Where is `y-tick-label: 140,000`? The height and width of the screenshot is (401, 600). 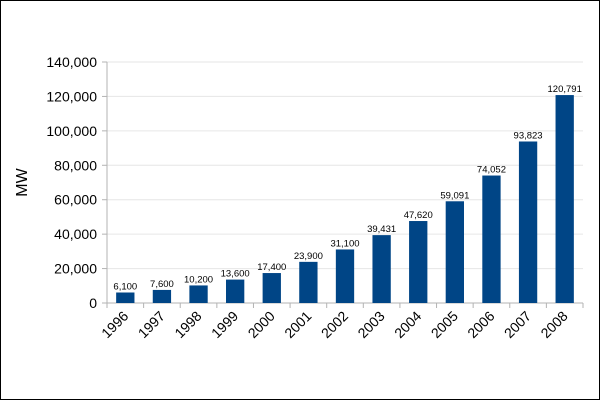
y-tick-label: 140,000 is located at coordinates (71, 62).